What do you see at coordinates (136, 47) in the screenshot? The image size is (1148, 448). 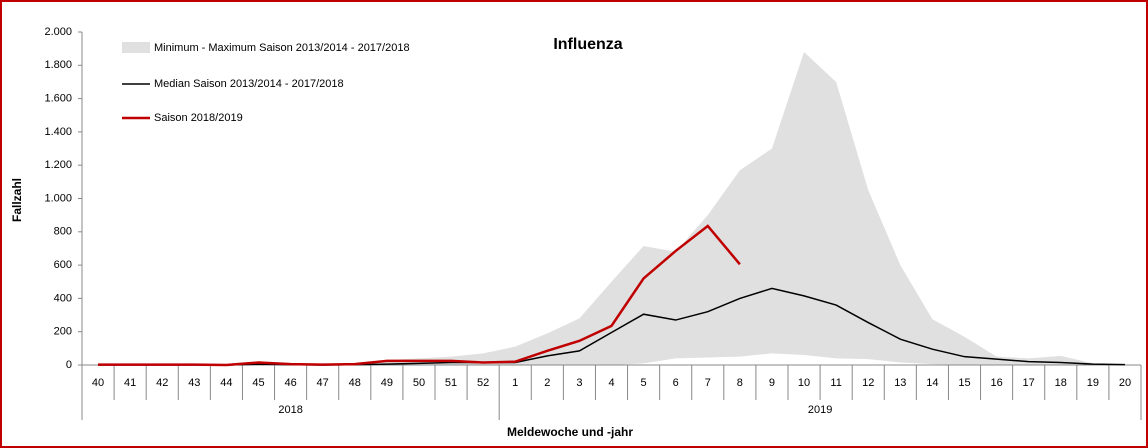 I see `legend-swatch` at bounding box center [136, 47].